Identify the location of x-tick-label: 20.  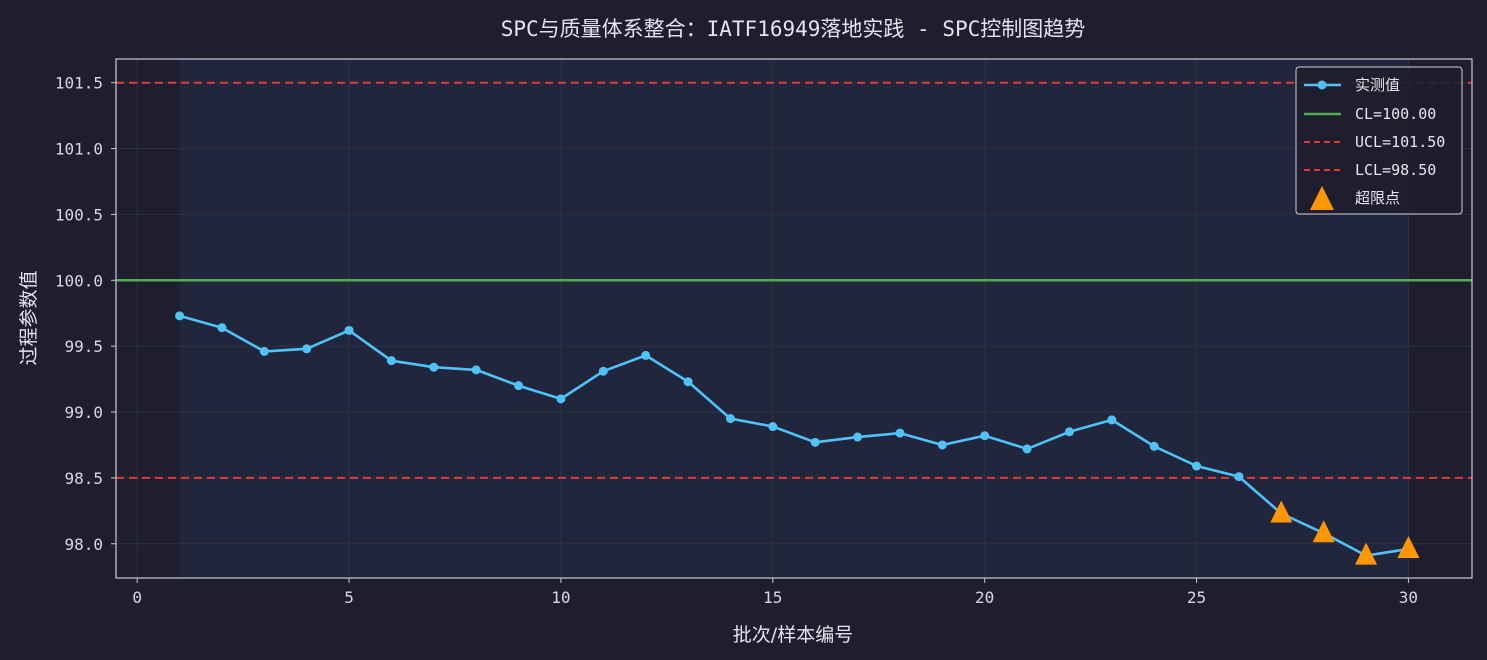
(984, 597).